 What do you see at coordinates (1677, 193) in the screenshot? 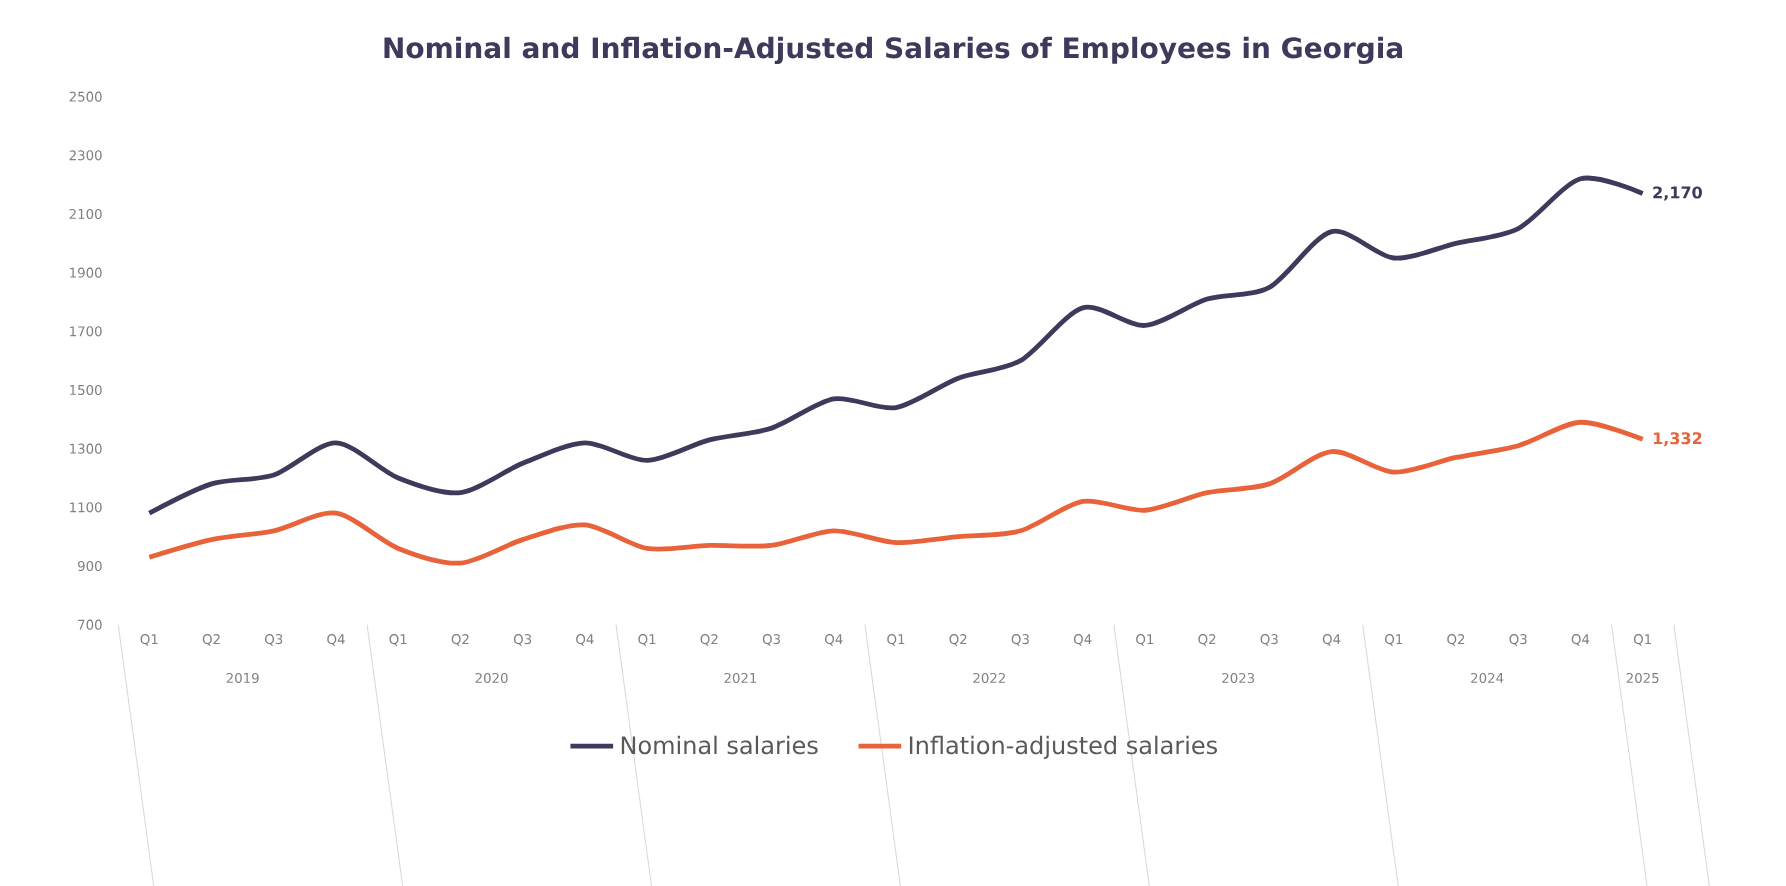
I see `data-label: 2,170` at bounding box center [1677, 193].